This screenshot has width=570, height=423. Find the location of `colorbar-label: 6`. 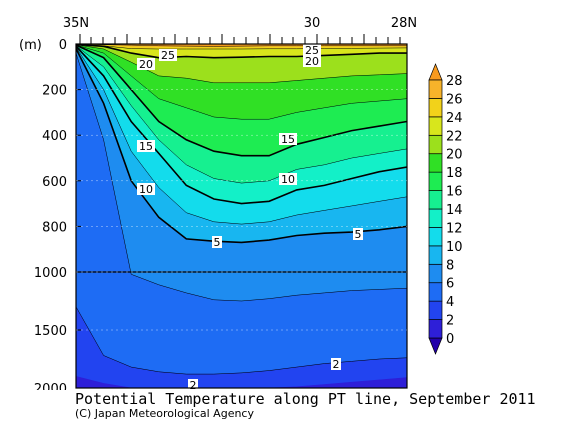

colorbar-label: 6 is located at coordinates (450, 284).